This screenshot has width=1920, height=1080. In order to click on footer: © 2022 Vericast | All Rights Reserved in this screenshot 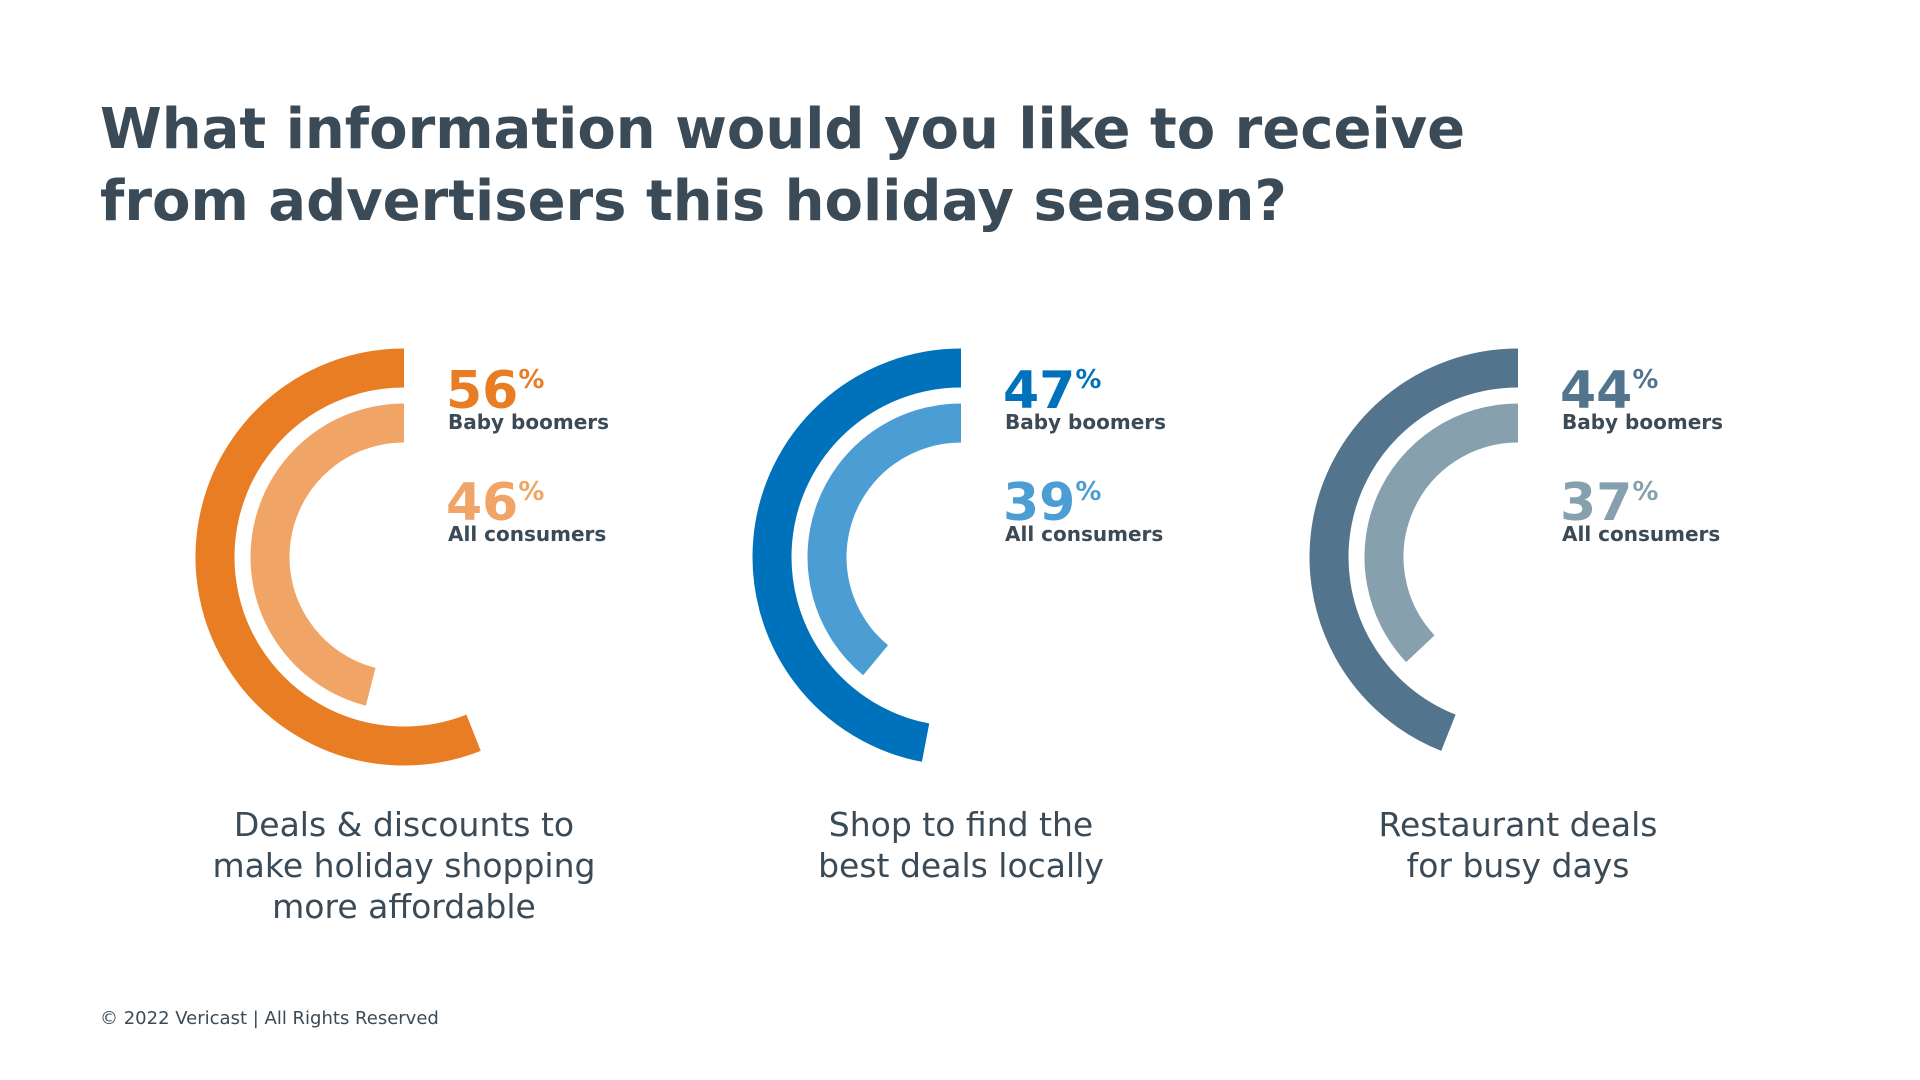, I will do `click(269, 1018)`.